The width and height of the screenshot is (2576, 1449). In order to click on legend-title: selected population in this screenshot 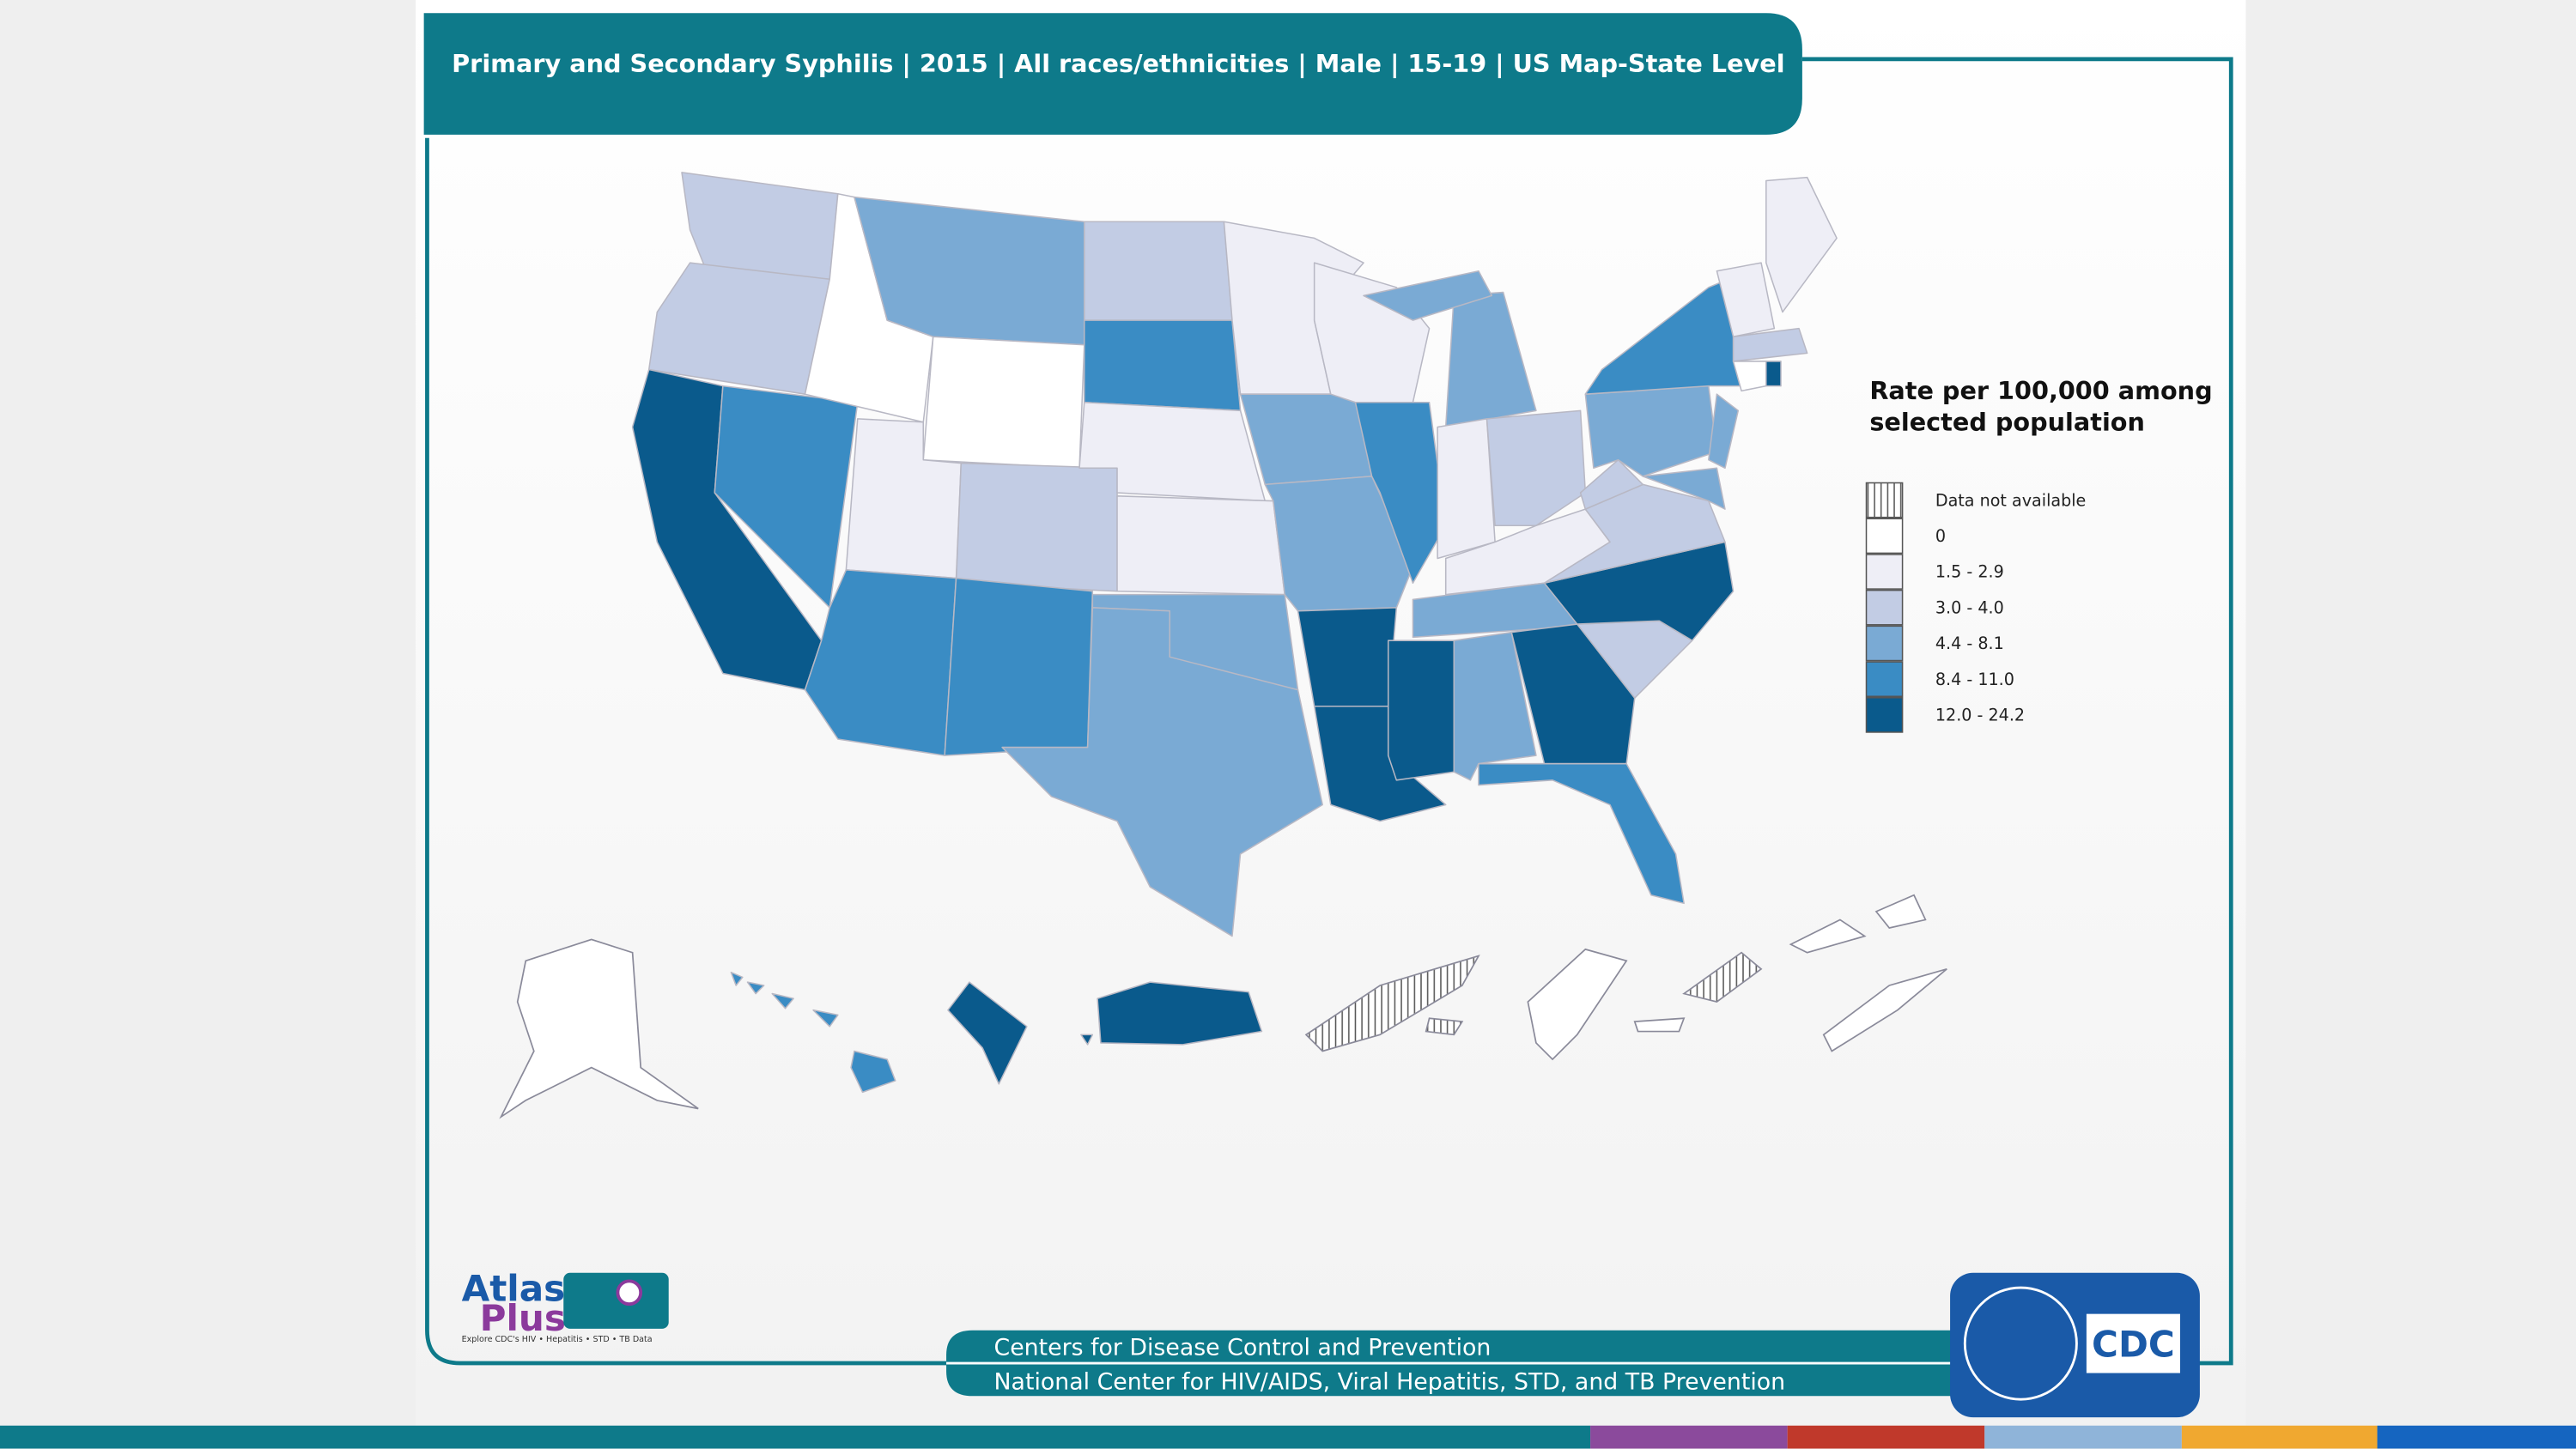, I will do `click(2007, 421)`.